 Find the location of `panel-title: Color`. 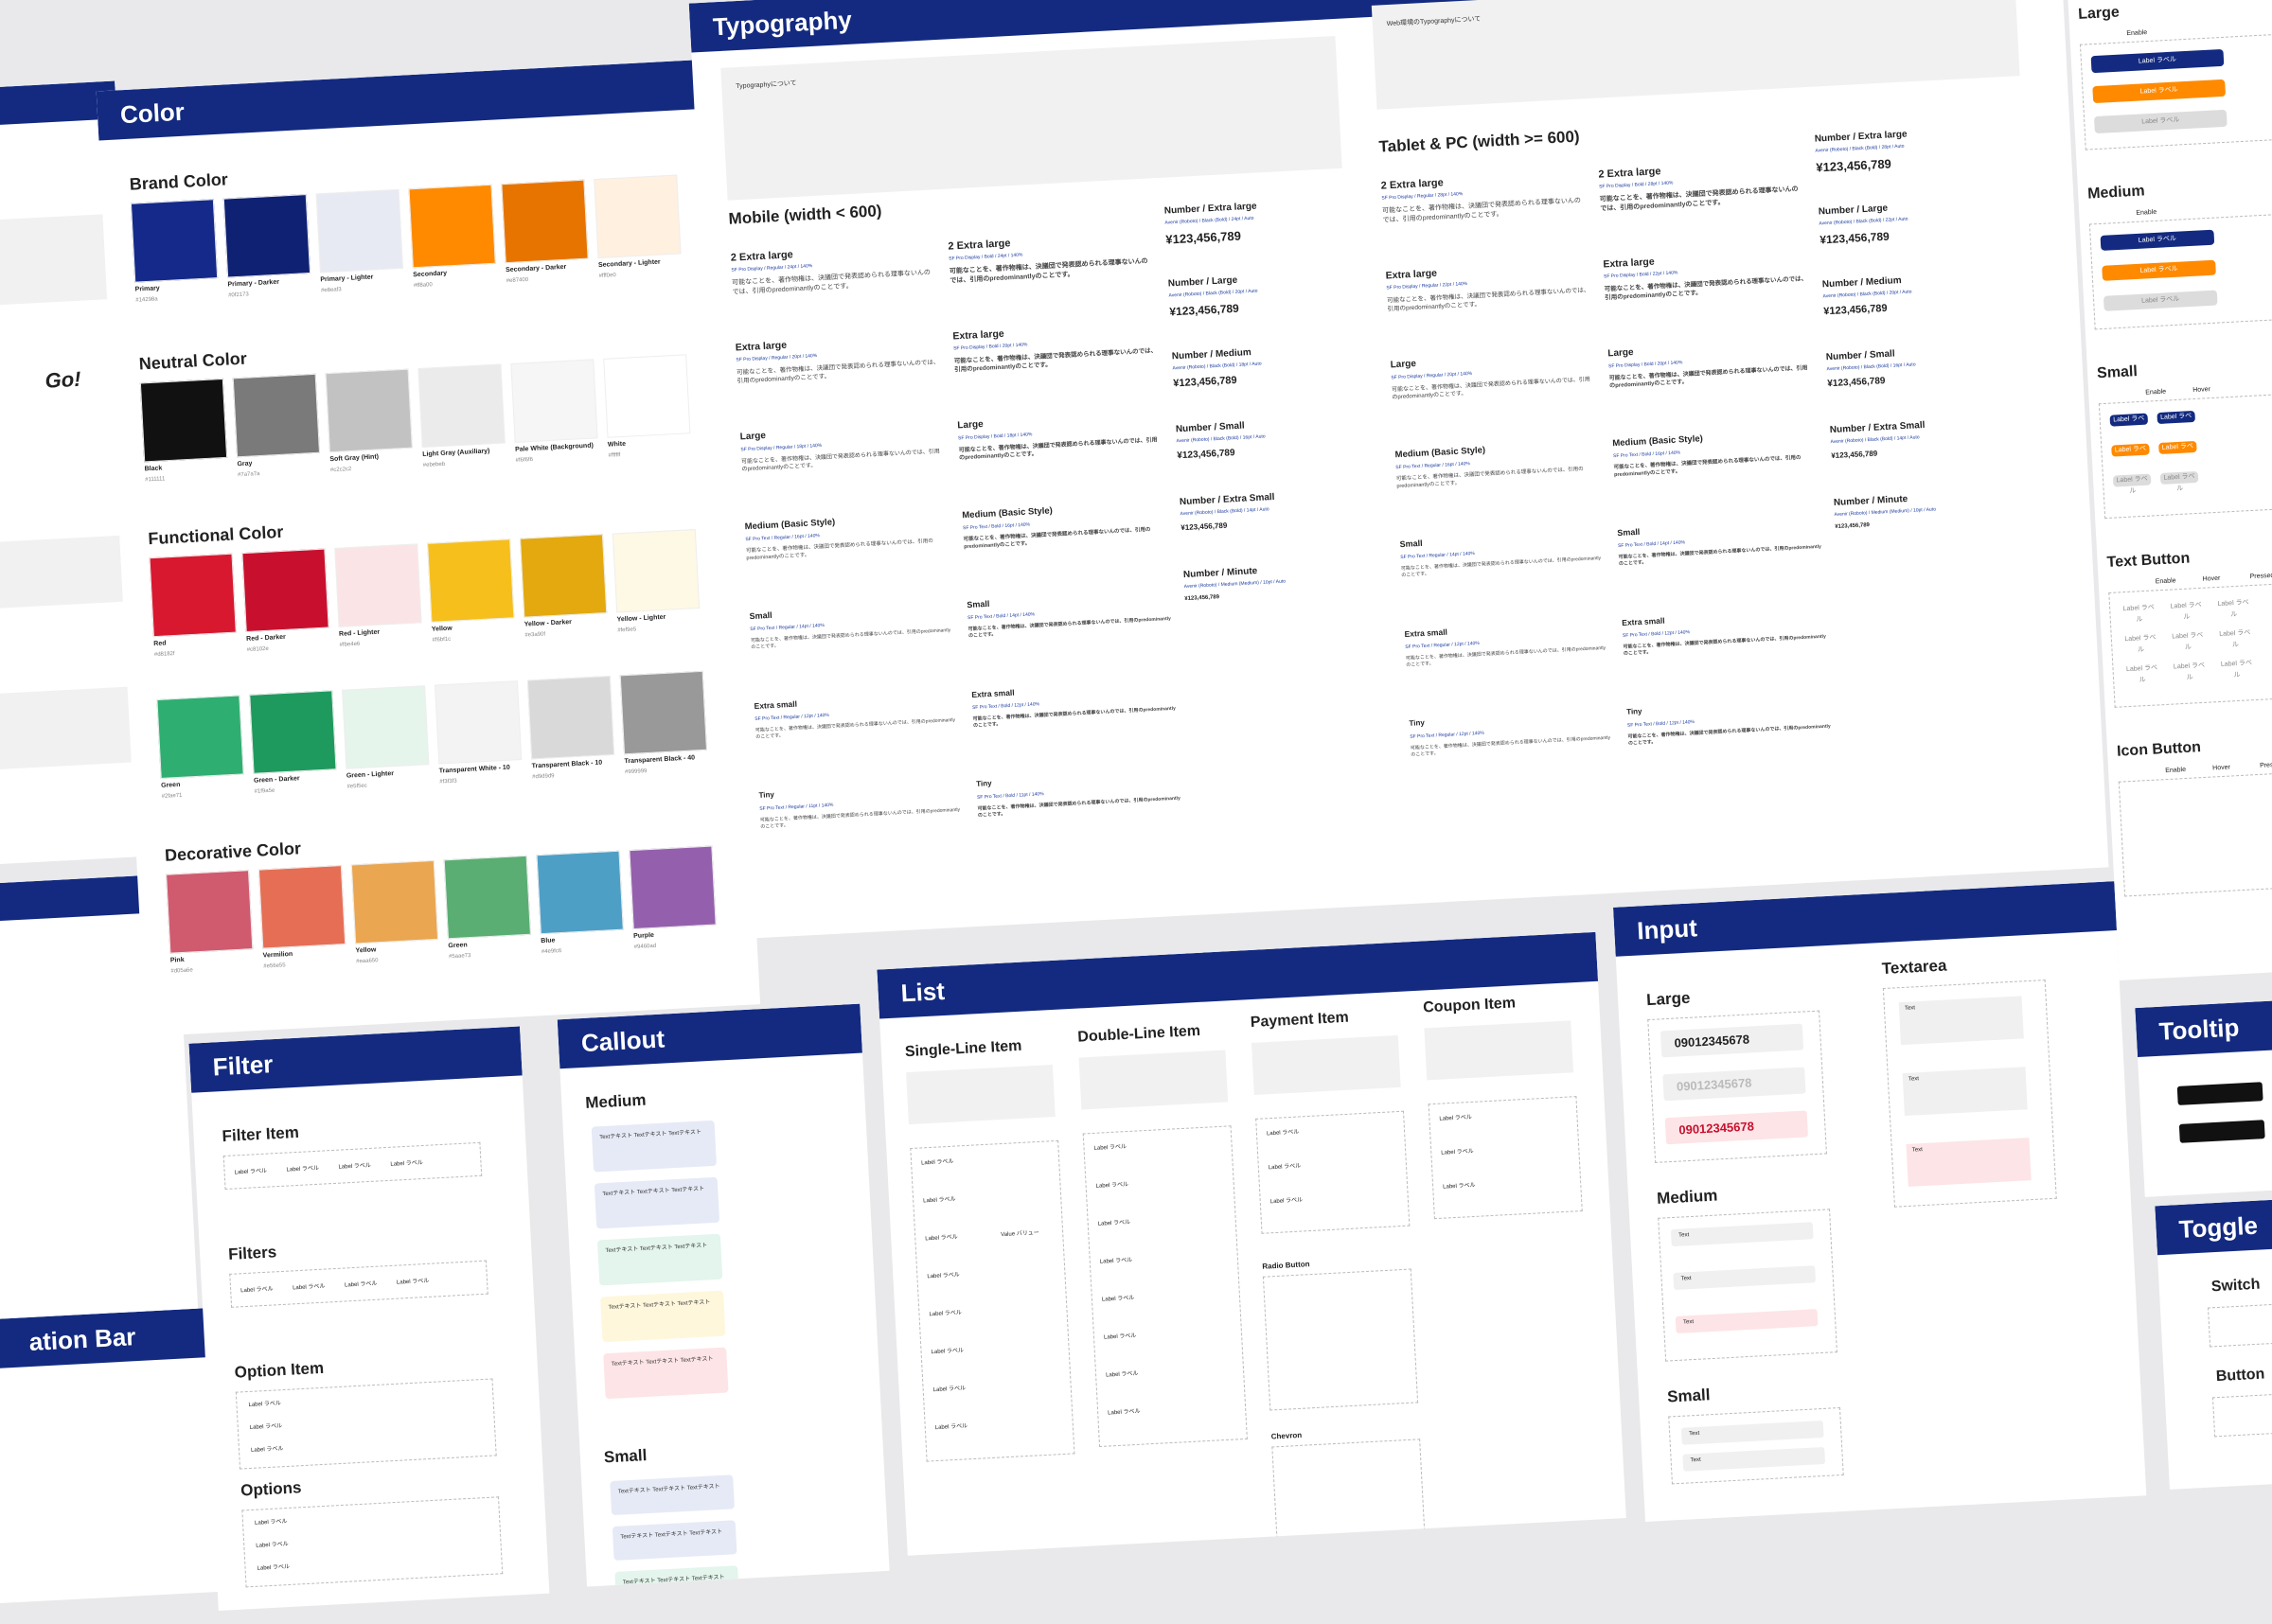

panel-title: Color is located at coordinates (405, 100).